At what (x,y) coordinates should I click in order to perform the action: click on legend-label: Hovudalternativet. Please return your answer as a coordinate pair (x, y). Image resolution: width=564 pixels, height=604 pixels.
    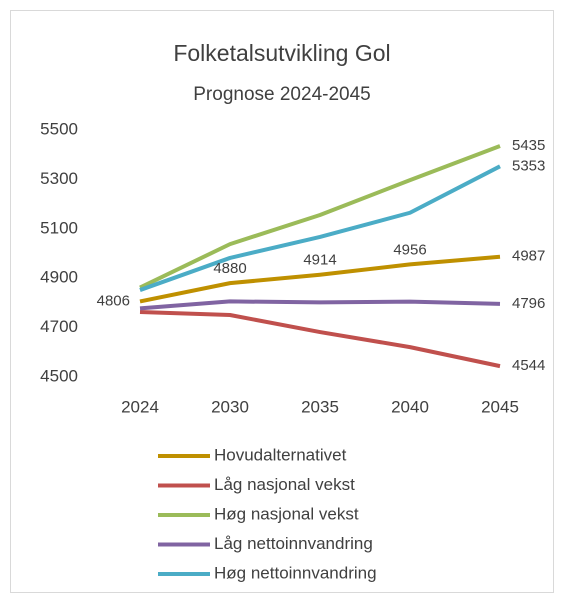
    Looking at the image, I should click on (280, 454).